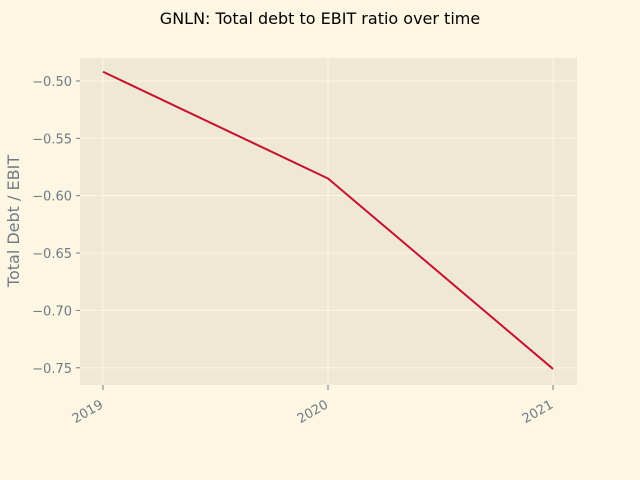  I want to click on y-axis-label: Total Debt / EBIT, so click(13, 221).